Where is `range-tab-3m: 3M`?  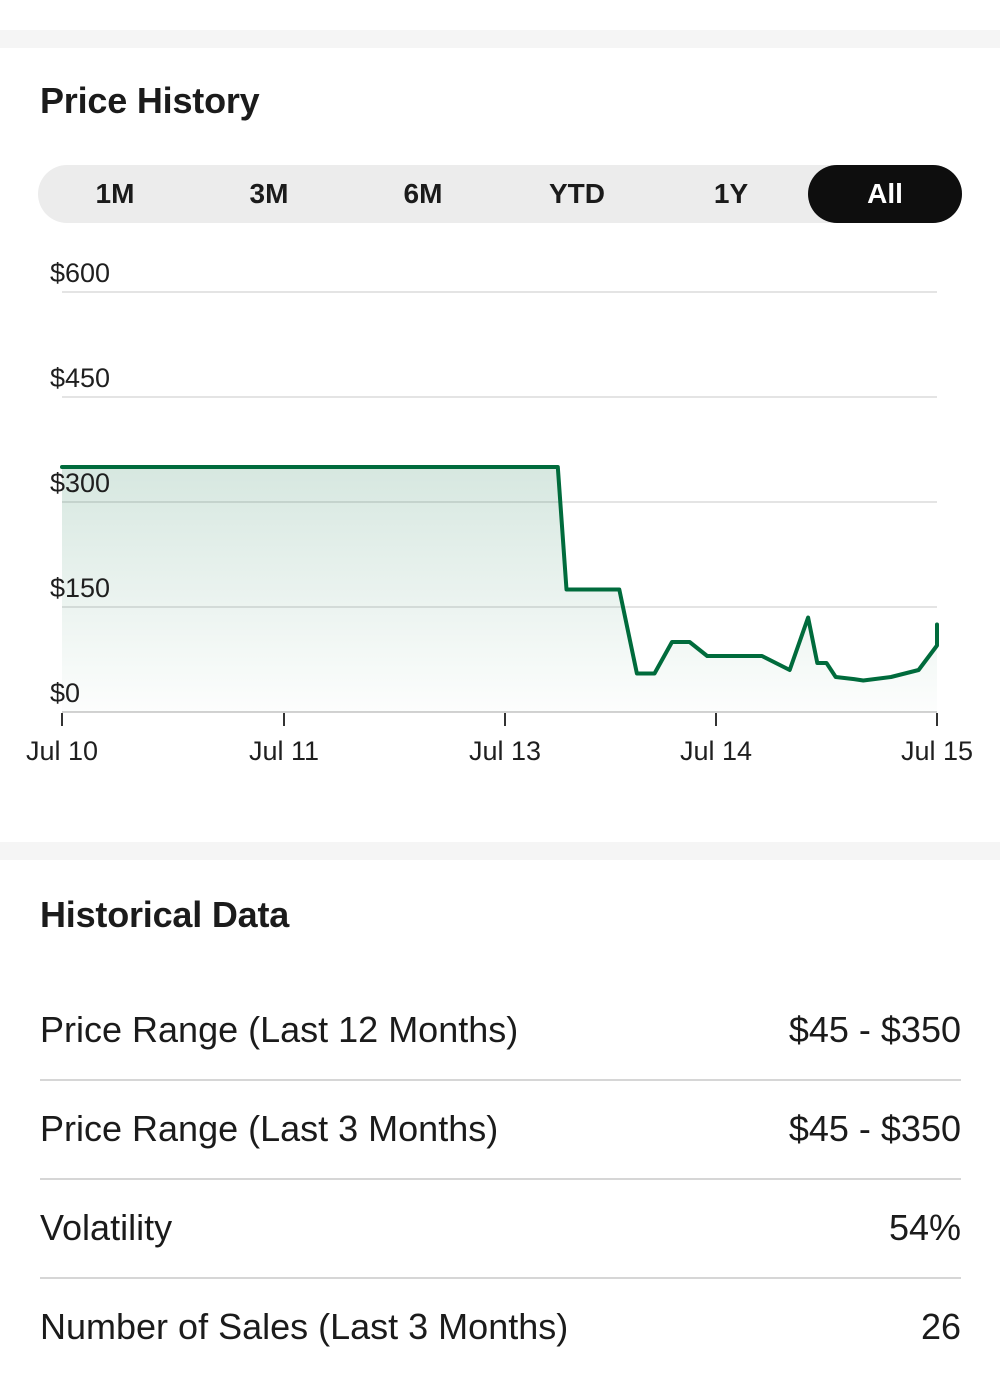
range-tab-3m: 3M is located at coordinates (269, 193).